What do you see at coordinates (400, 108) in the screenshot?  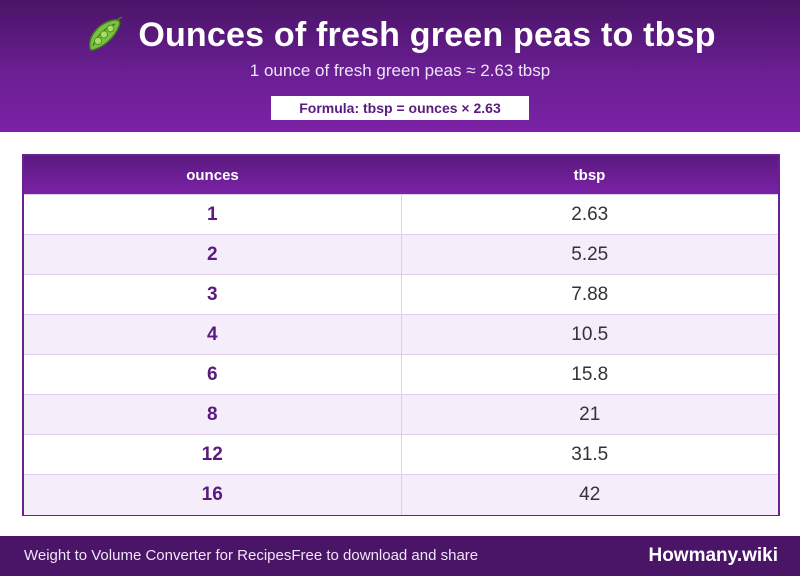 I see `formula-badge: Formula: tbsp = ounces × 2.63` at bounding box center [400, 108].